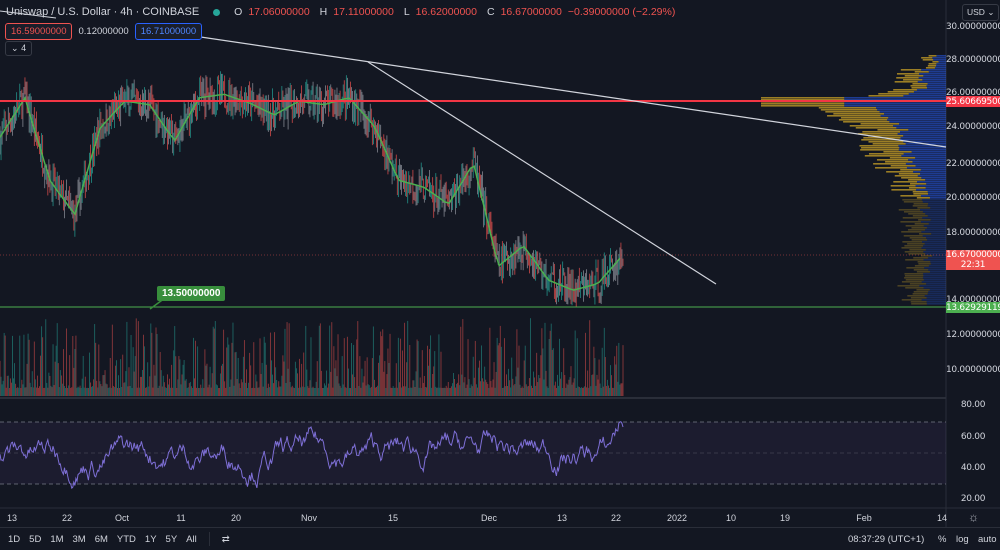  What do you see at coordinates (39, 31) in the screenshot?
I see `sell-button: 16.59000000` at bounding box center [39, 31].